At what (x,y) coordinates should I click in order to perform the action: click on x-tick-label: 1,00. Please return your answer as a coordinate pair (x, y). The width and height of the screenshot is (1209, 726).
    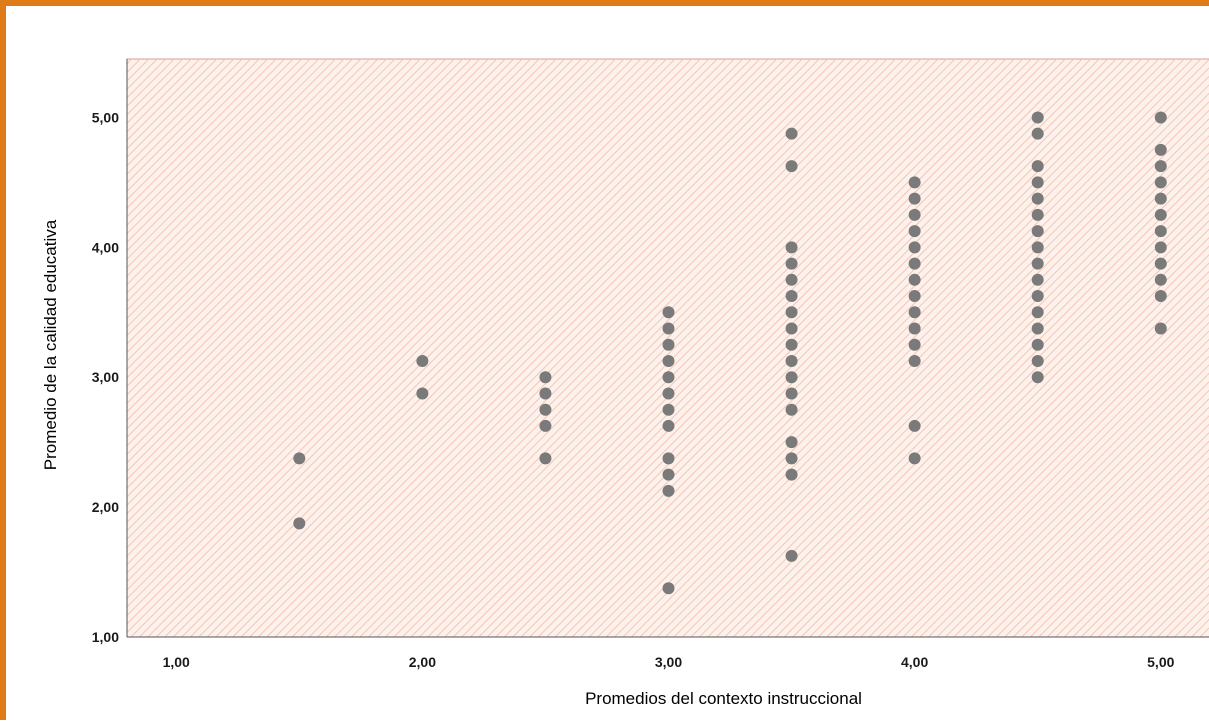
    Looking at the image, I should click on (176, 662).